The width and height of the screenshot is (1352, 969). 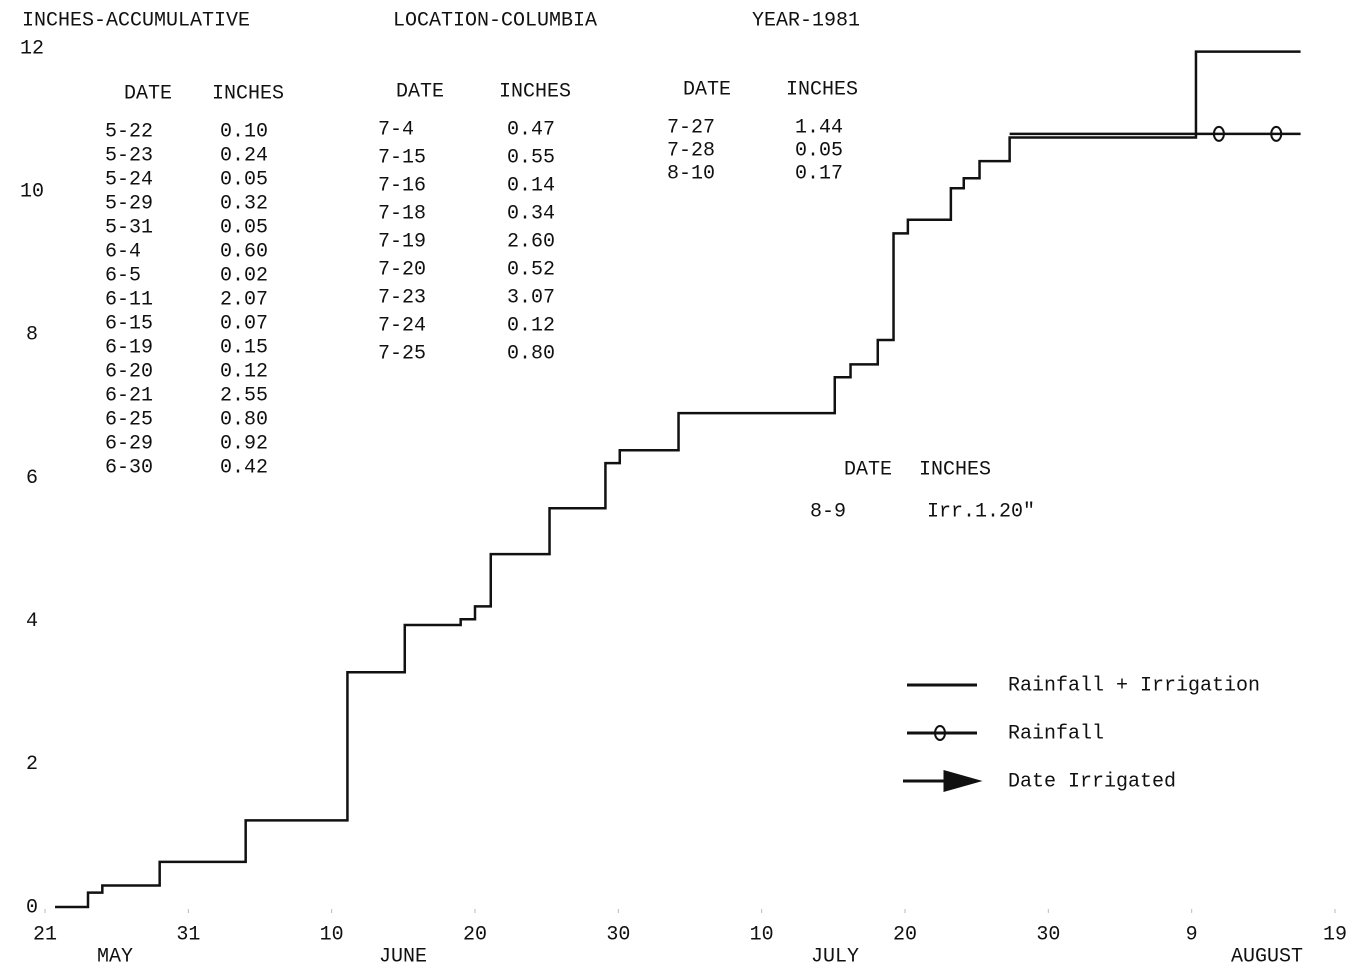 I want to click on table-date: 7-23, so click(x=402, y=297).